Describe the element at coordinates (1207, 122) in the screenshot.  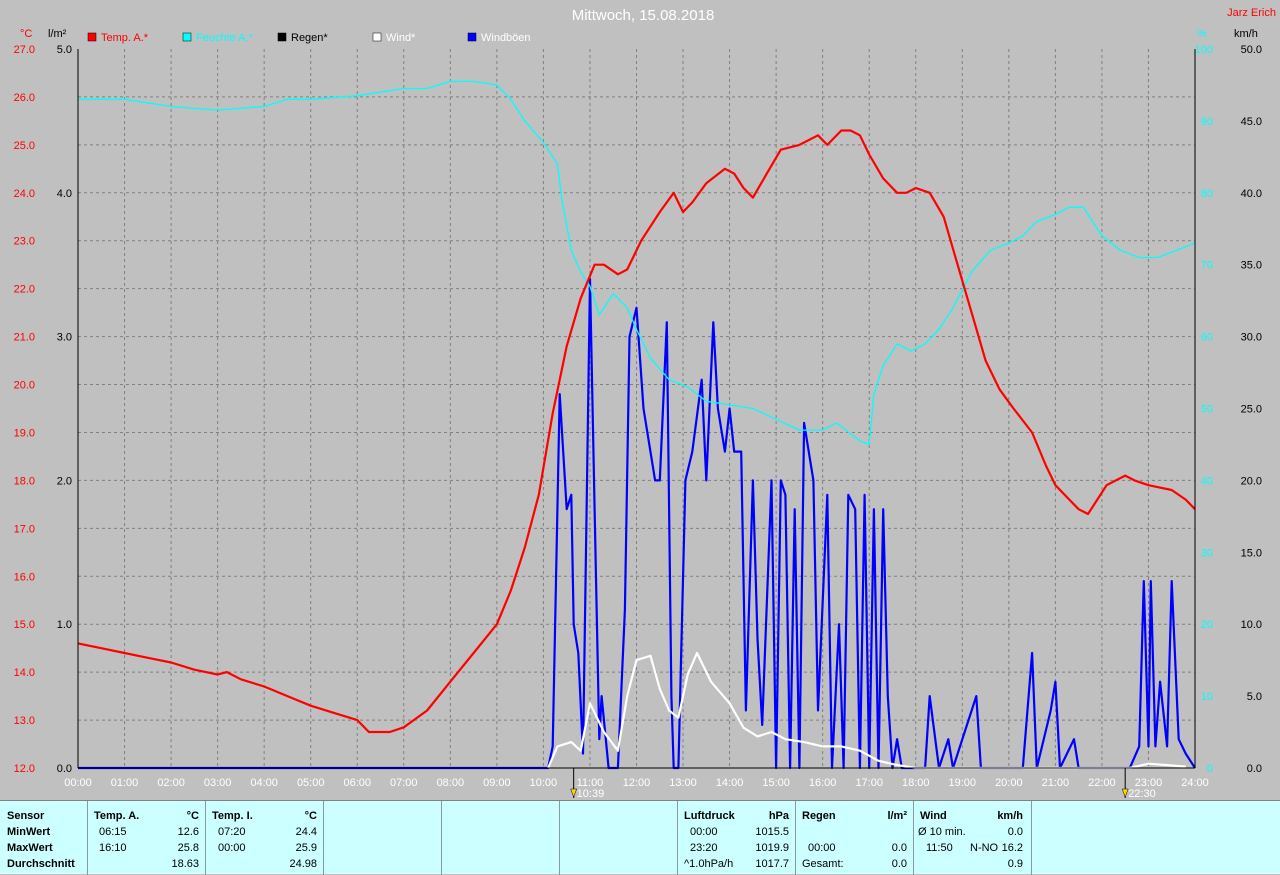
I see `humidity-tick-label: 90` at that location.